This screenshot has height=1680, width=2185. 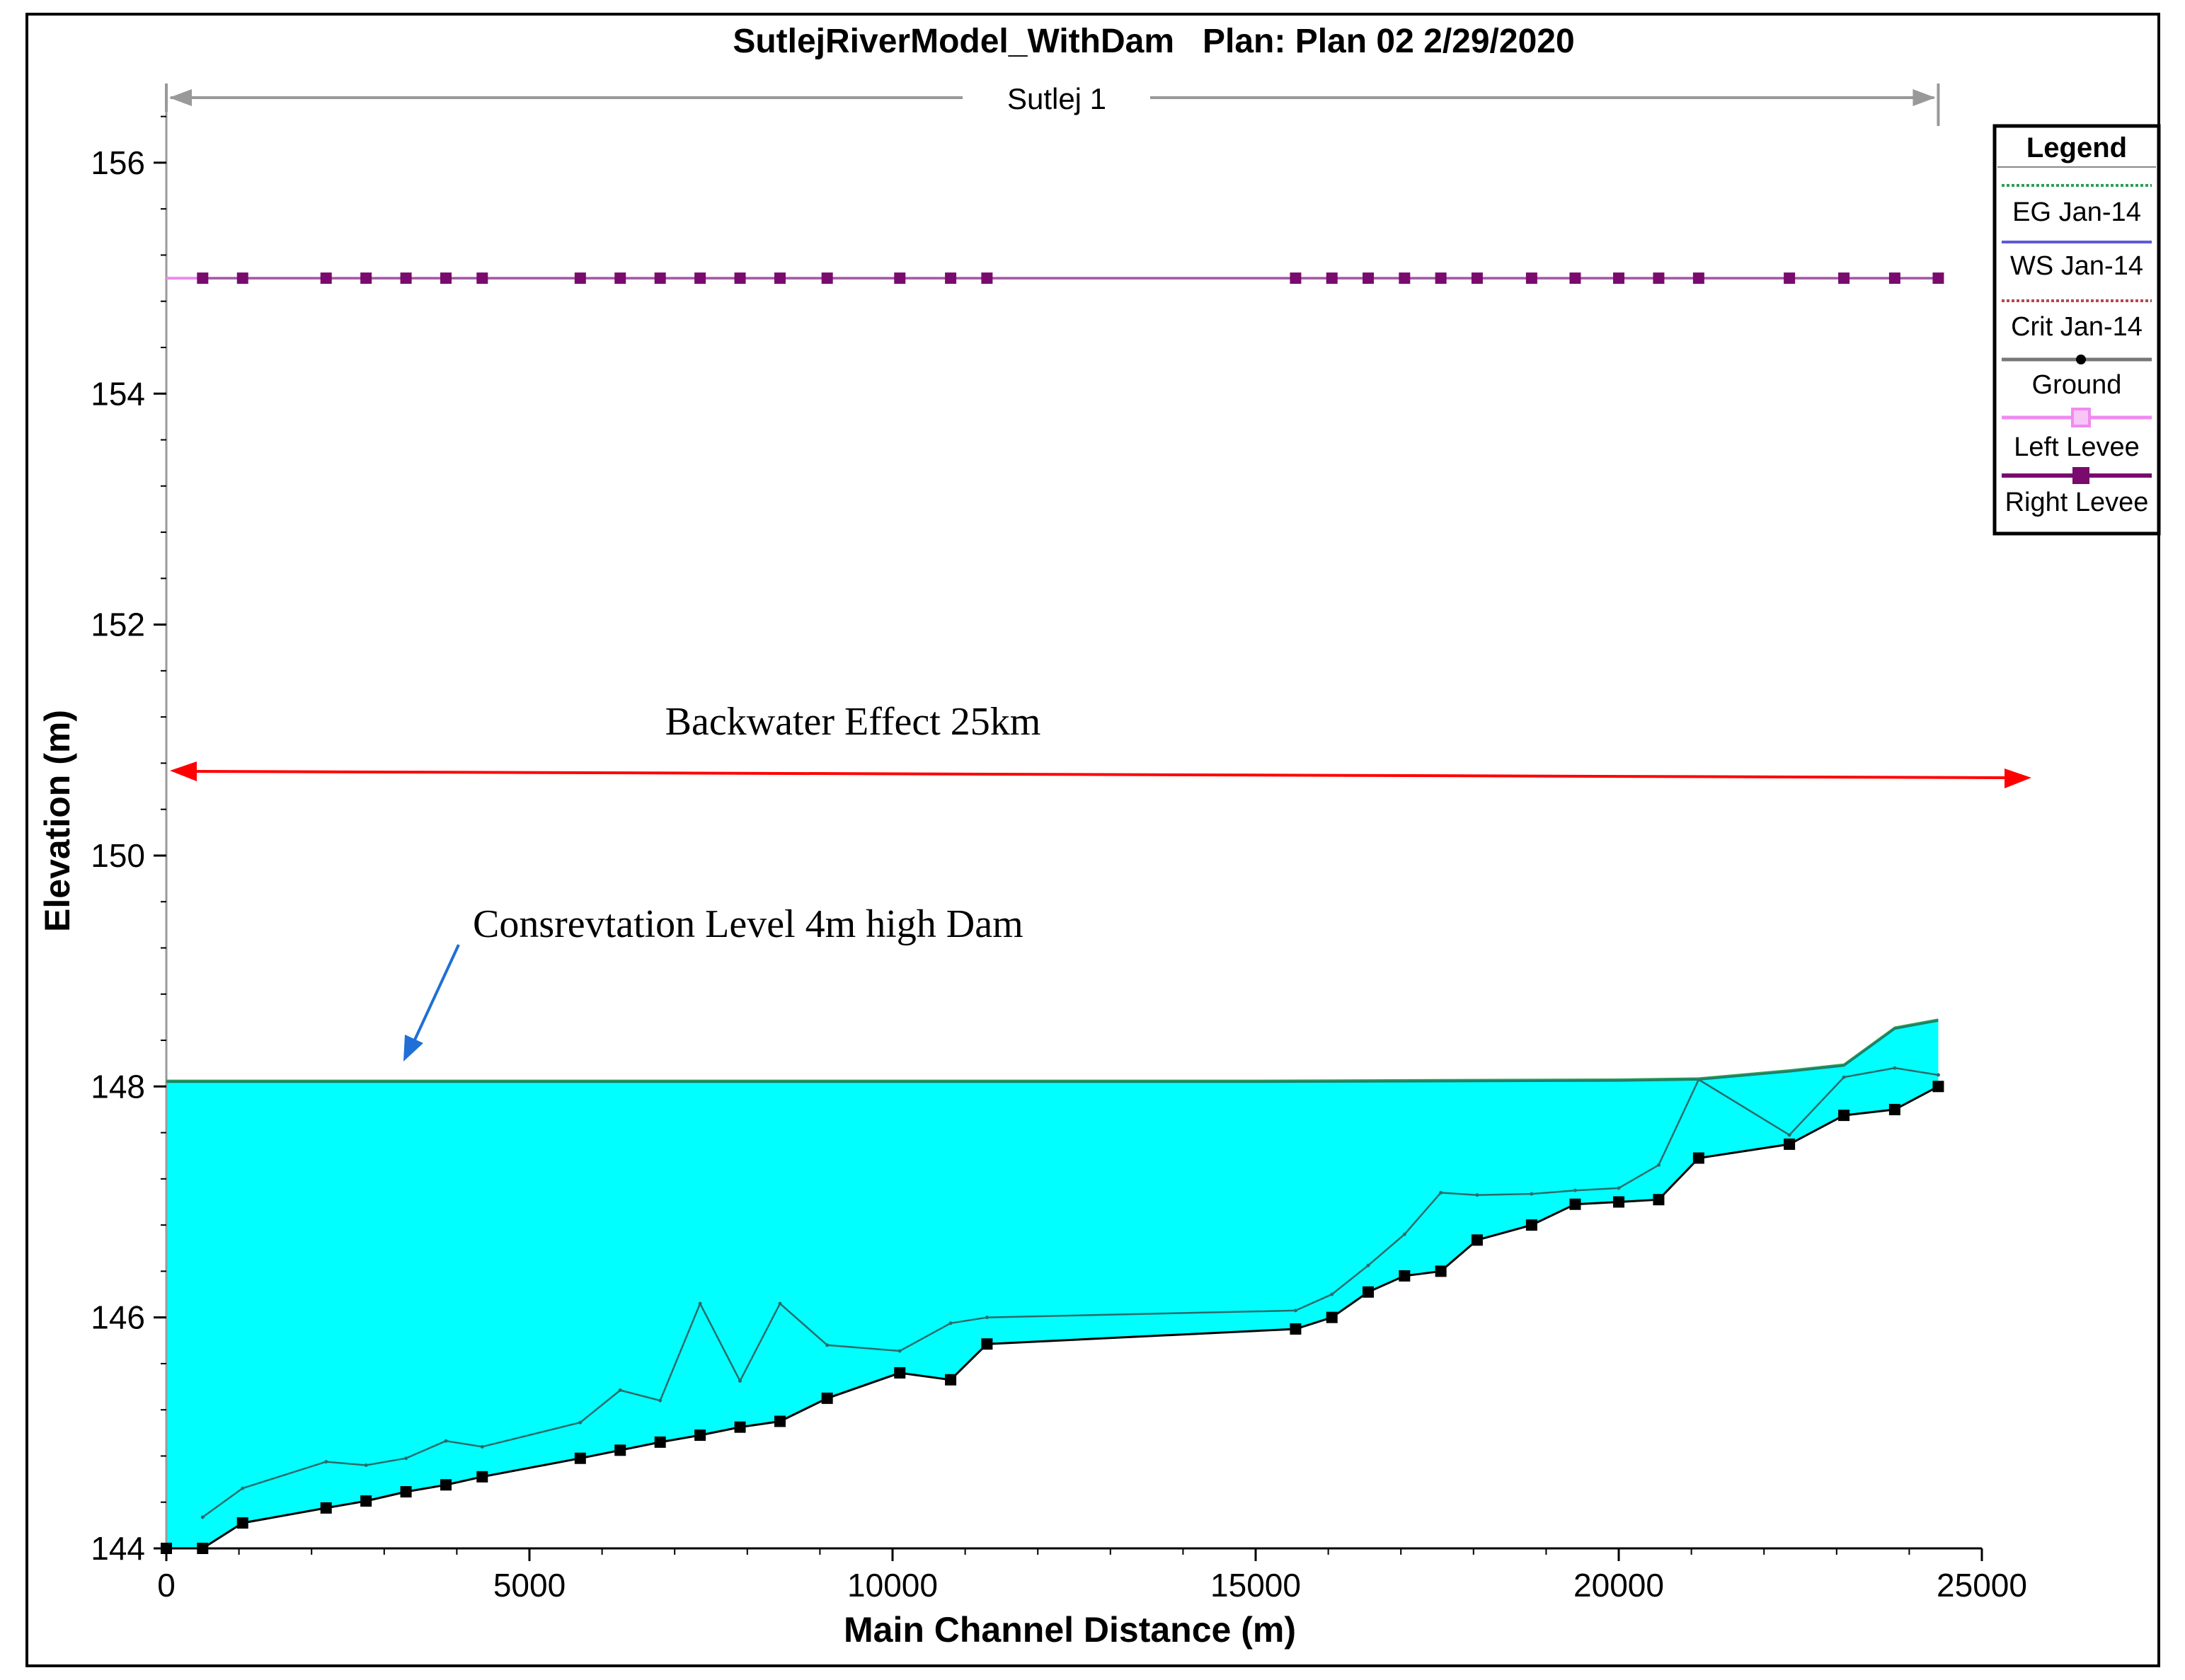 I want to click on legend-marker-left-levee, so click(x=2081, y=417).